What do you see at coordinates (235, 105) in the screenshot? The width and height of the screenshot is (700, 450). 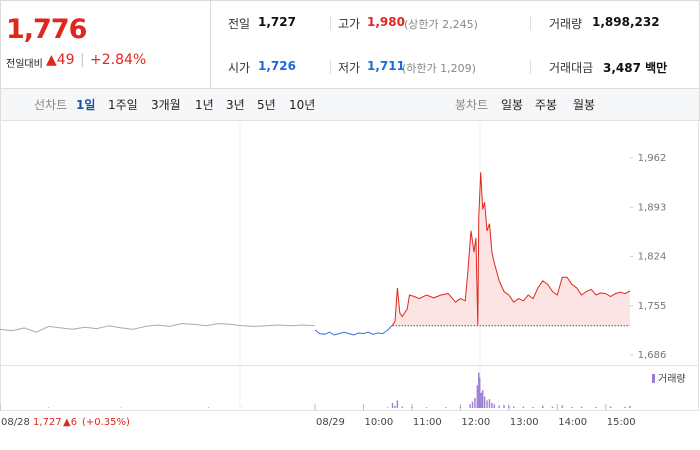 I see `tab: 3년` at bounding box center [235, 105].